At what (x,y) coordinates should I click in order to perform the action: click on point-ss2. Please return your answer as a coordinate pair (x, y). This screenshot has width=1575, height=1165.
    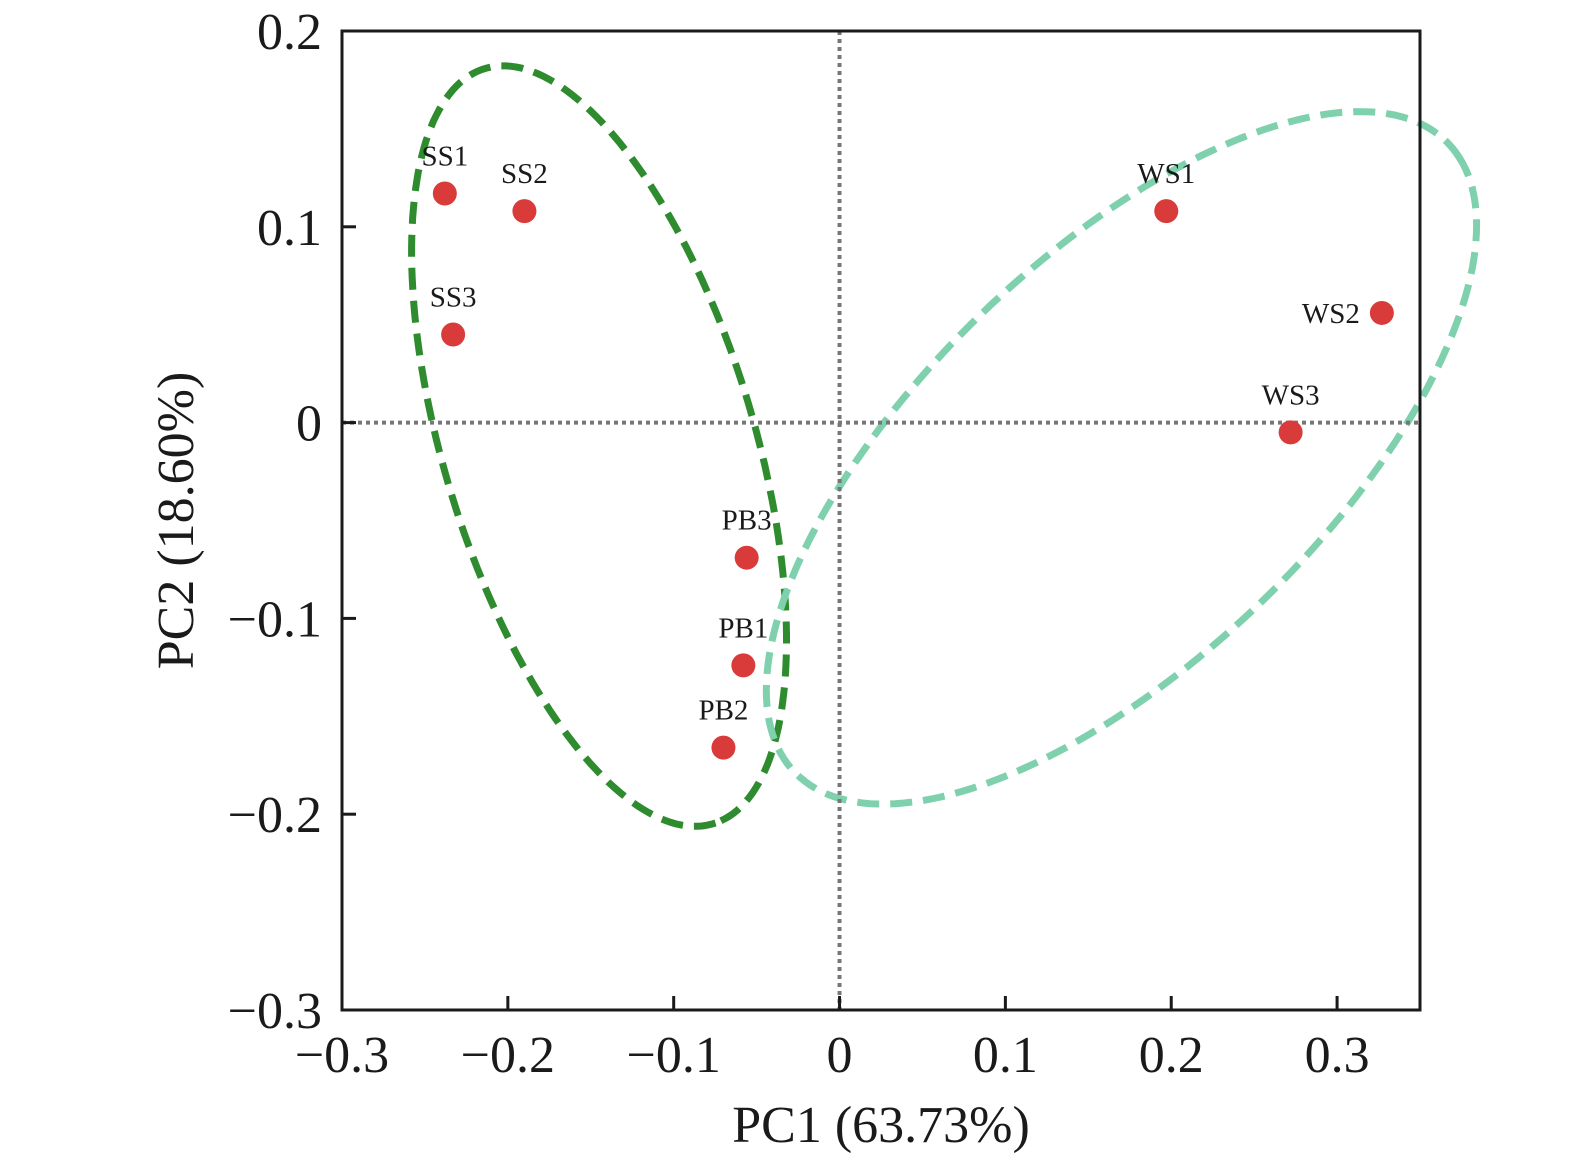
    Looking at the image, I should click on (524, 211).